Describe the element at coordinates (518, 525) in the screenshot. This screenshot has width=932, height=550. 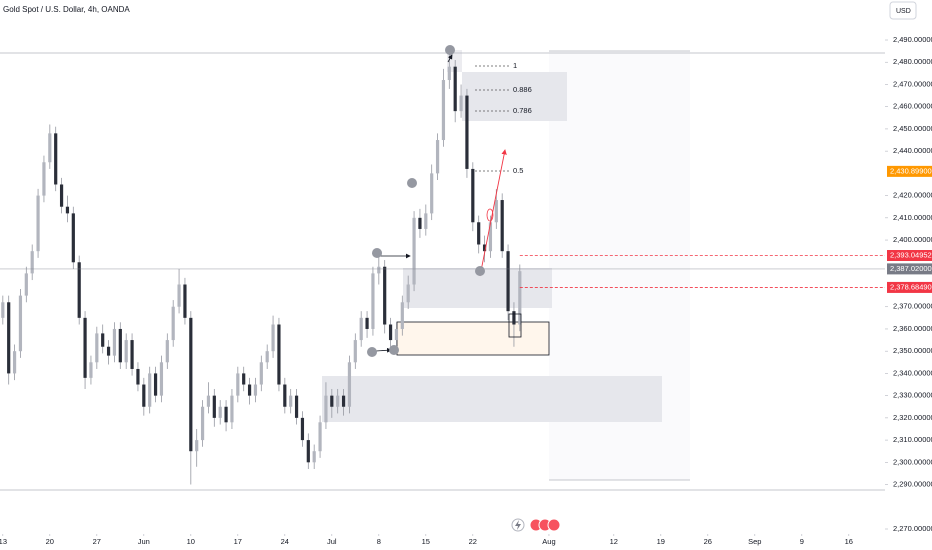
I see `event-icon-glyph` at that location.